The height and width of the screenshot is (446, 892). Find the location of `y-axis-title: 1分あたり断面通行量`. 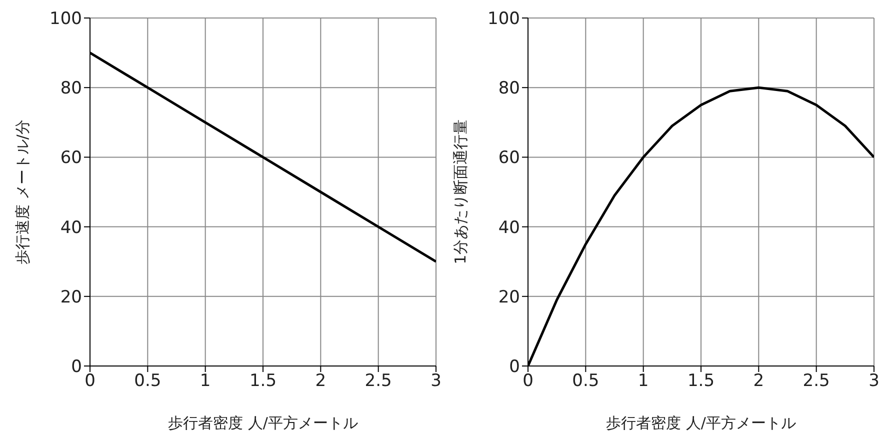

y-axis-title: 1分あたり断面通行量 is located at coordinates (460, 192).